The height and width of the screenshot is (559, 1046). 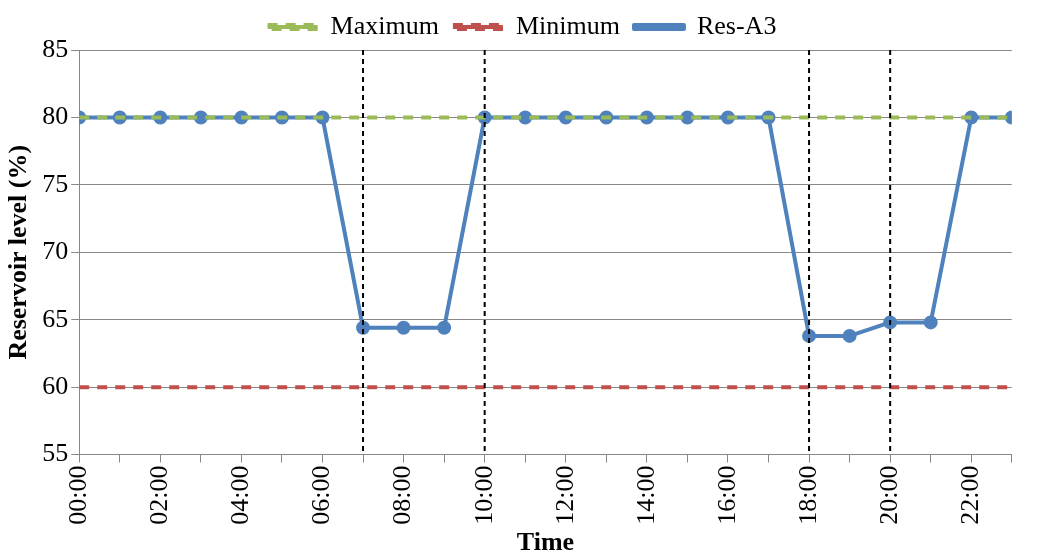 I want to click on x-tick-label: 02:00, so click(x=159, y=495).